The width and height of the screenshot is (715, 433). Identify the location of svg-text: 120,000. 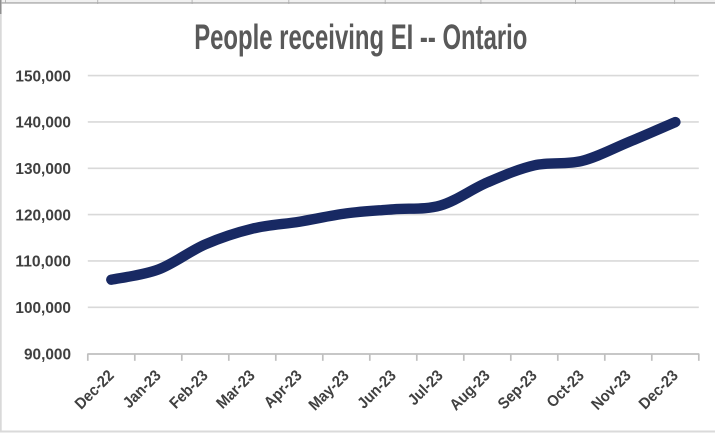
(43, 215).